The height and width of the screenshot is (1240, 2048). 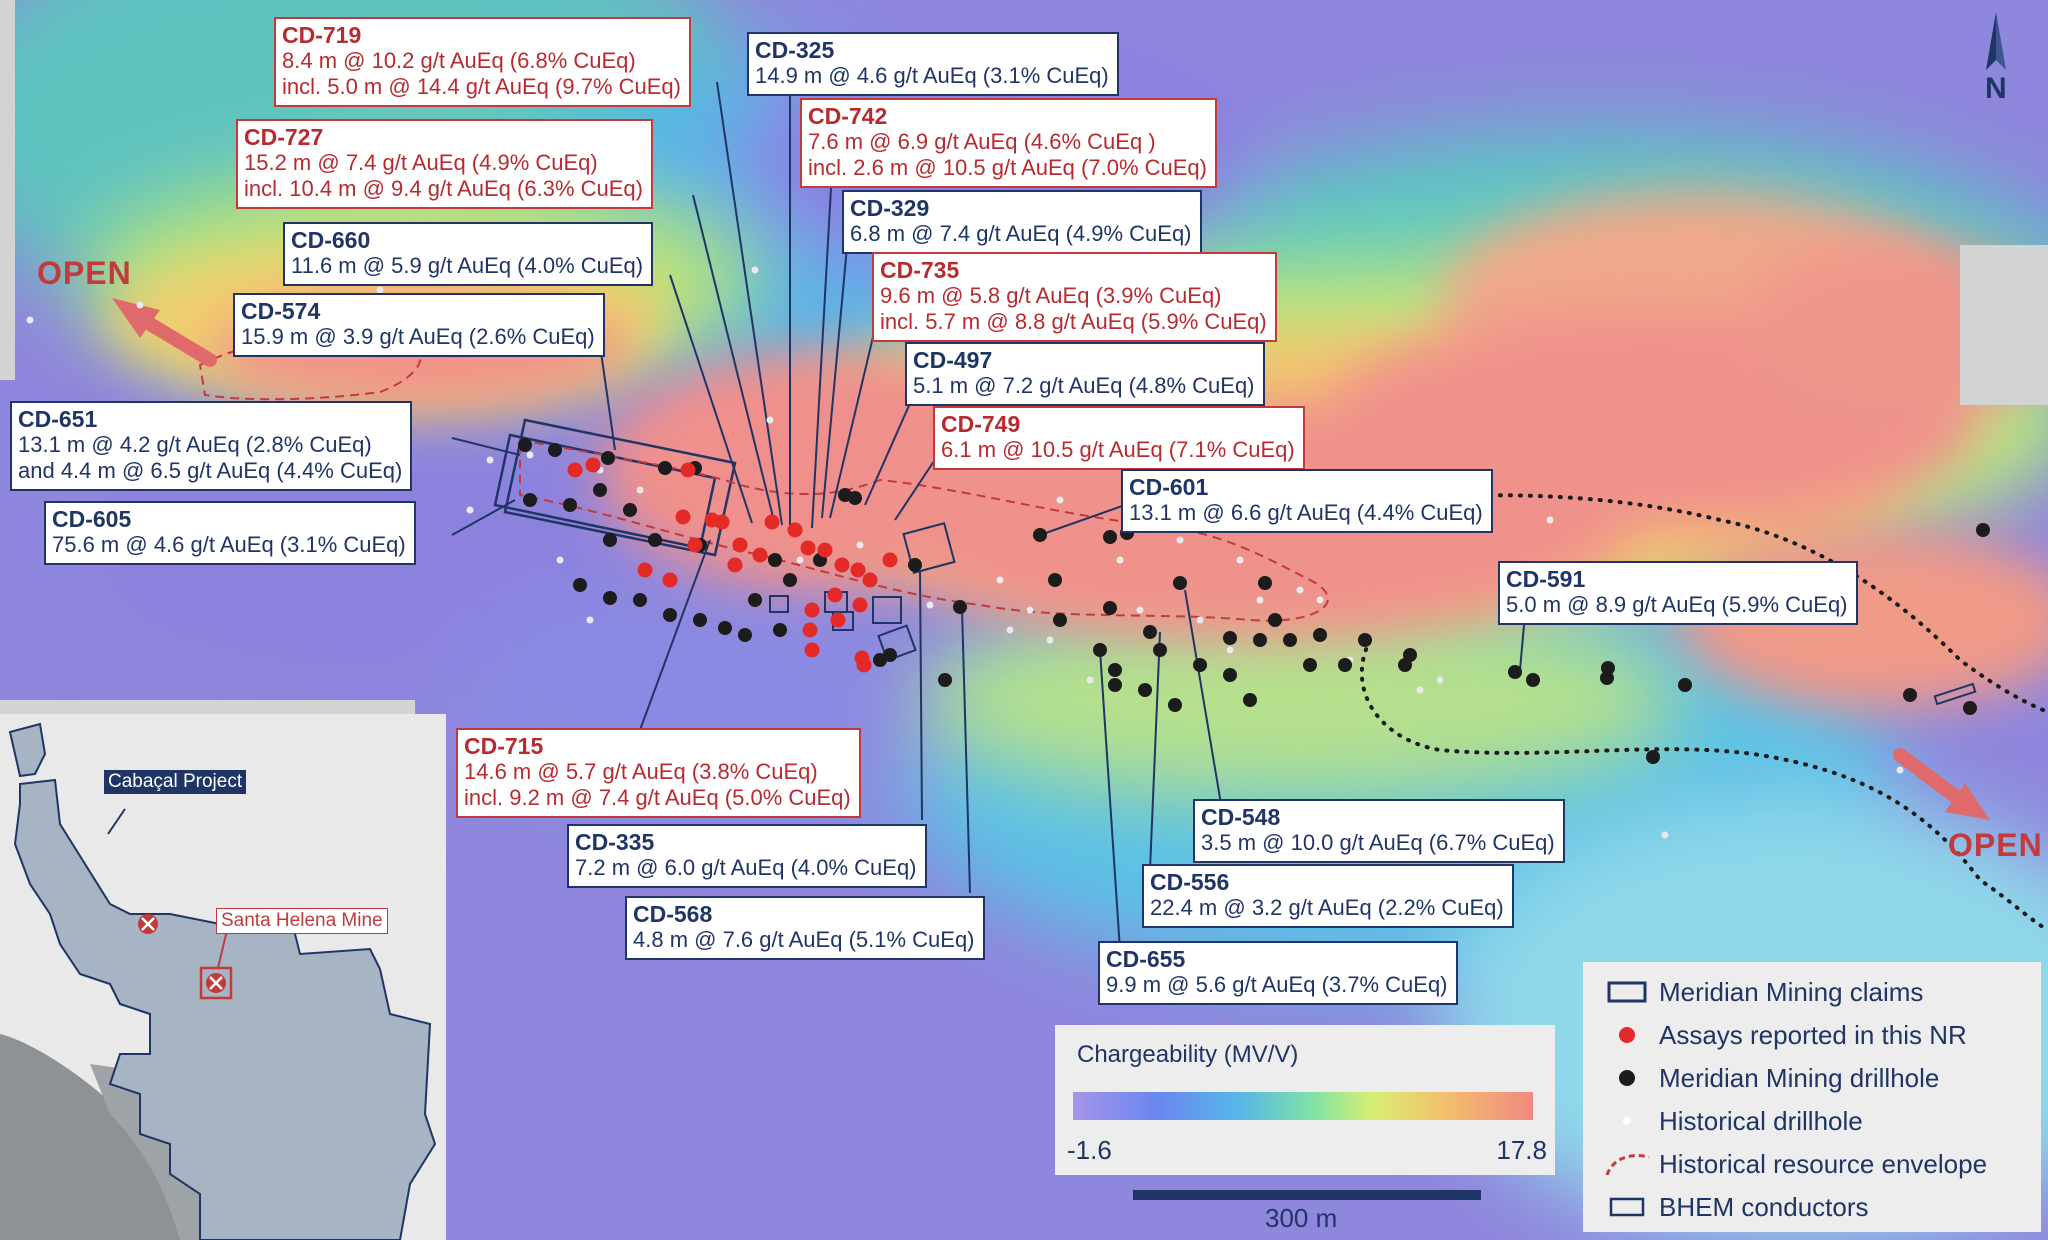 I want to click on inset-map, so click(x=223, y=977).